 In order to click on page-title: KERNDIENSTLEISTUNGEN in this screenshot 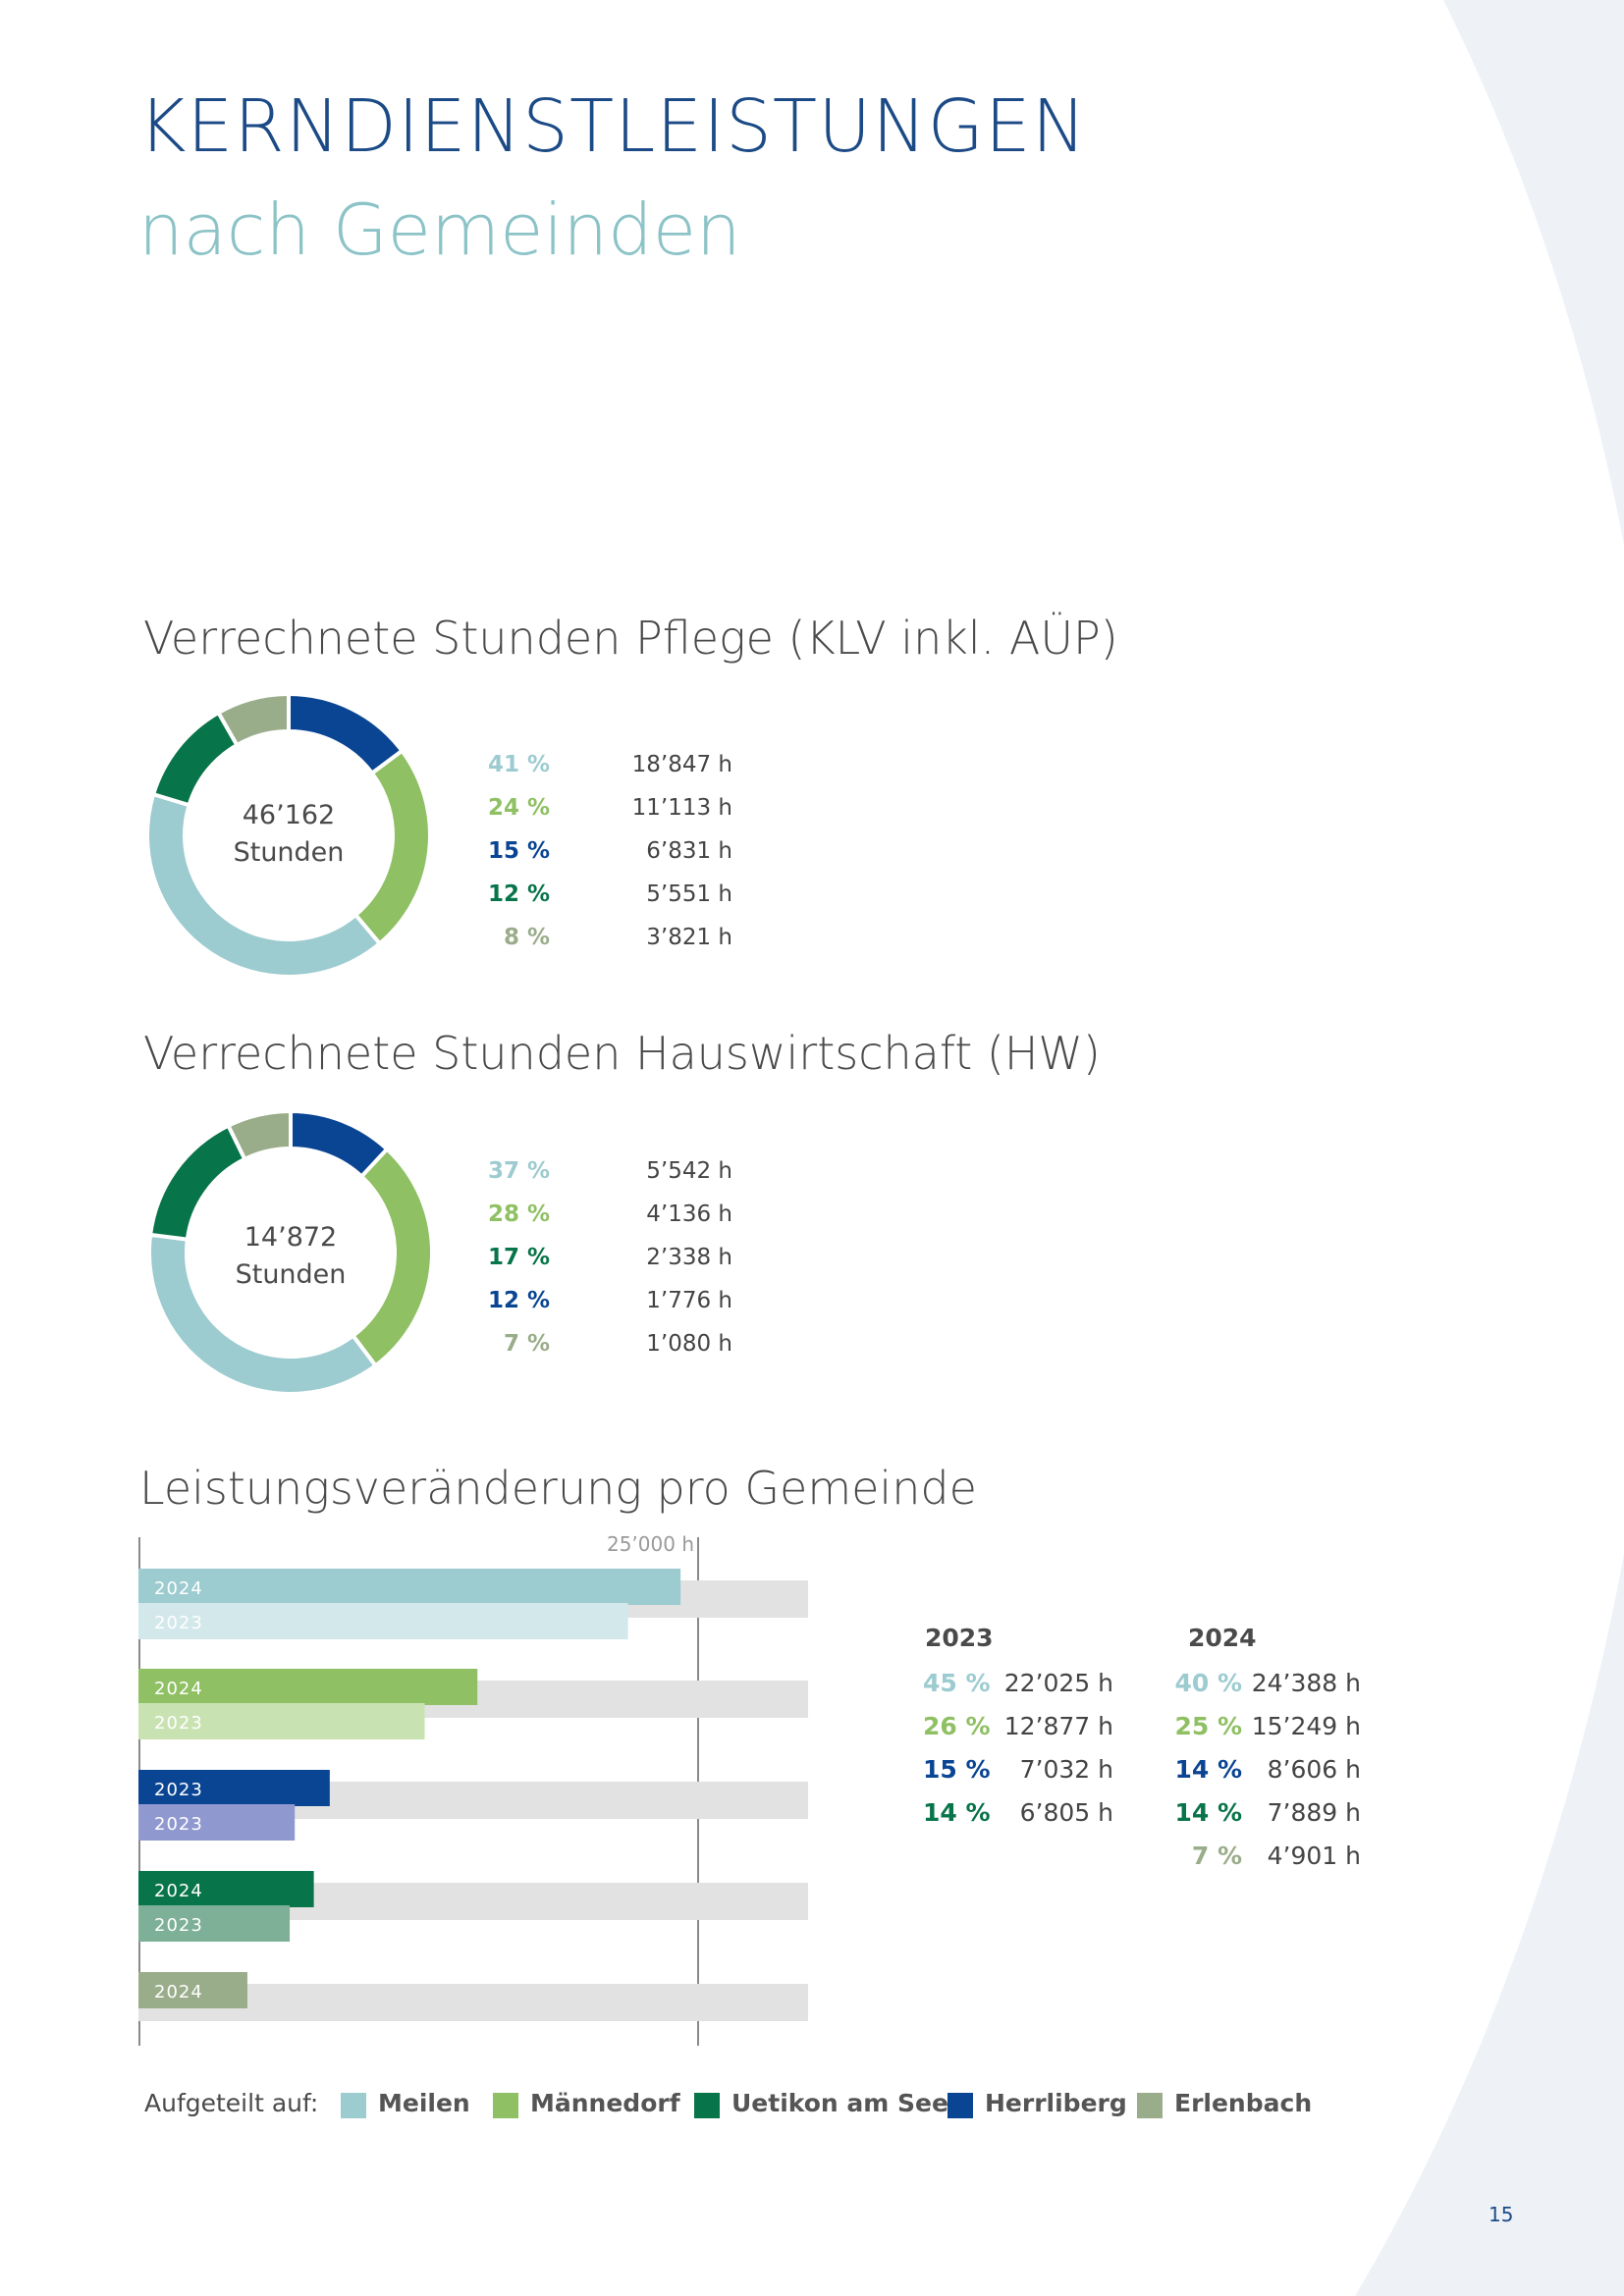, I will do `click(613, 126)`.